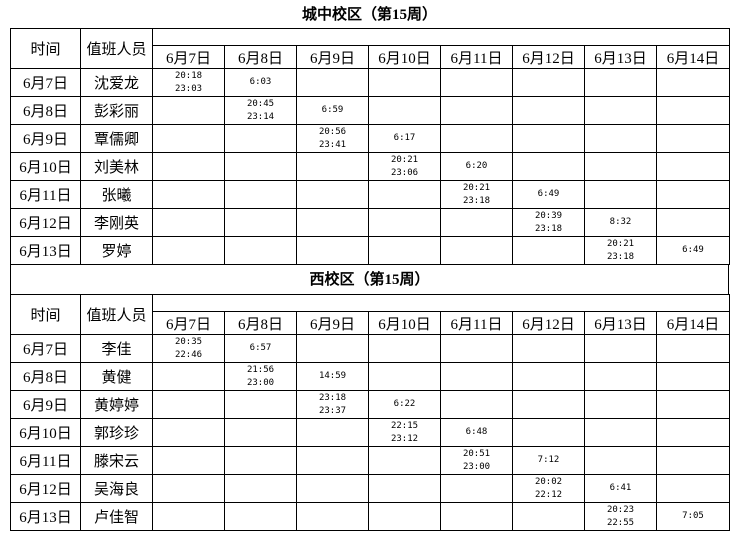  I want to click on time-cell: 21:56 23:00, so click(260, 376).